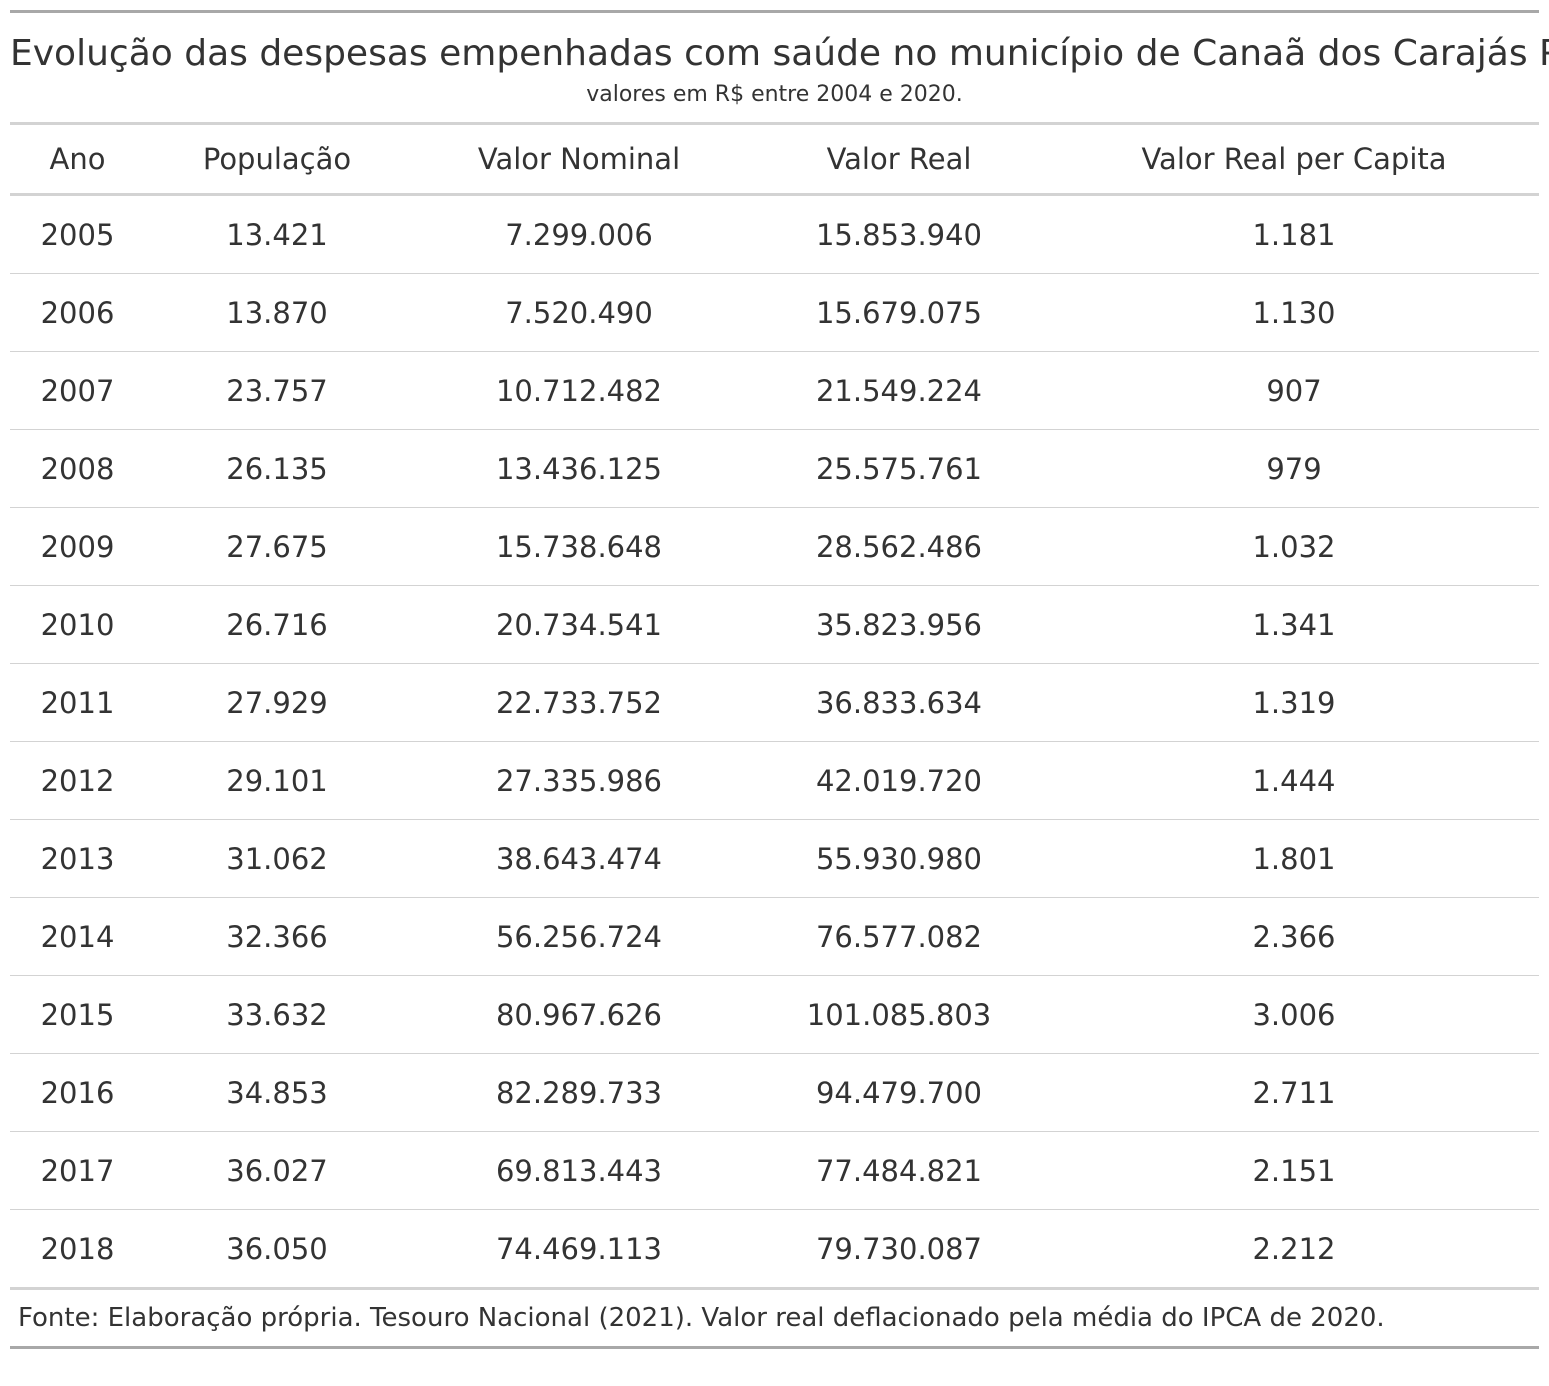 This screenshot has height=1386, width=1549. What do you see at coordinates (579, 936) in the screenshot?
I see `cell-valor-nominal: 56.256.724` at bounding box center [579, 936].